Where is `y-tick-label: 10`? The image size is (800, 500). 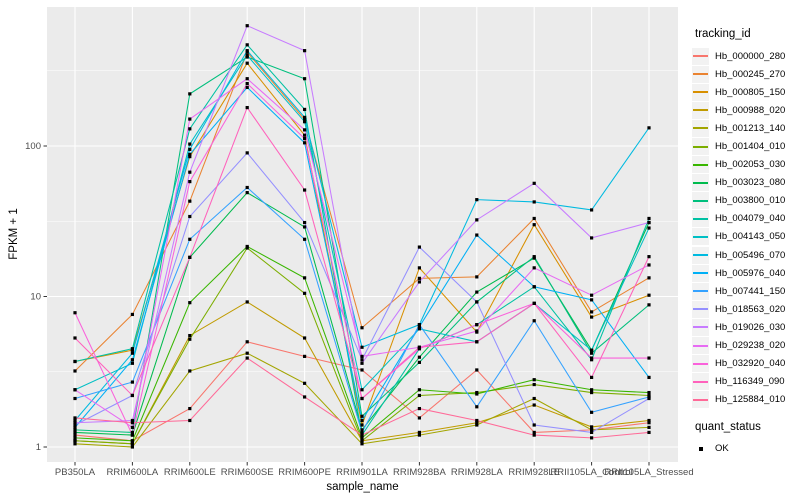
y-tick-label: 10 is located at coordinates (35, 297).